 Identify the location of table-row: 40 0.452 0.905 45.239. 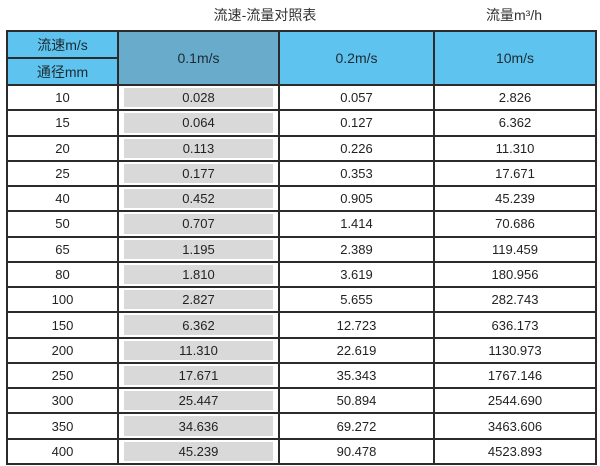
(301, 199).